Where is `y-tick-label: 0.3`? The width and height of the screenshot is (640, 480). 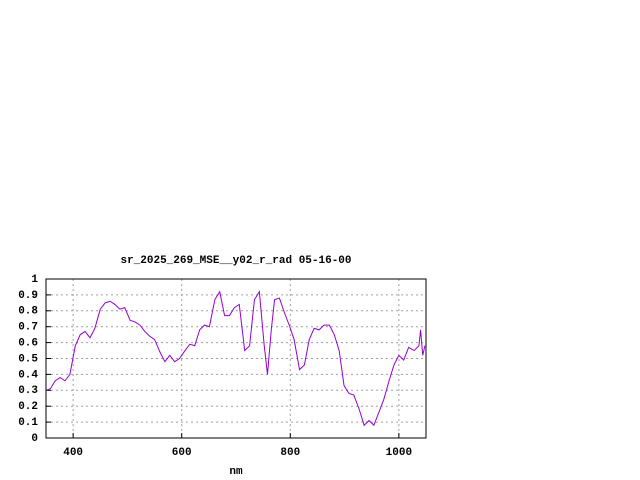
y-tick-label: 0.3 is located at coordinates (28, 391).